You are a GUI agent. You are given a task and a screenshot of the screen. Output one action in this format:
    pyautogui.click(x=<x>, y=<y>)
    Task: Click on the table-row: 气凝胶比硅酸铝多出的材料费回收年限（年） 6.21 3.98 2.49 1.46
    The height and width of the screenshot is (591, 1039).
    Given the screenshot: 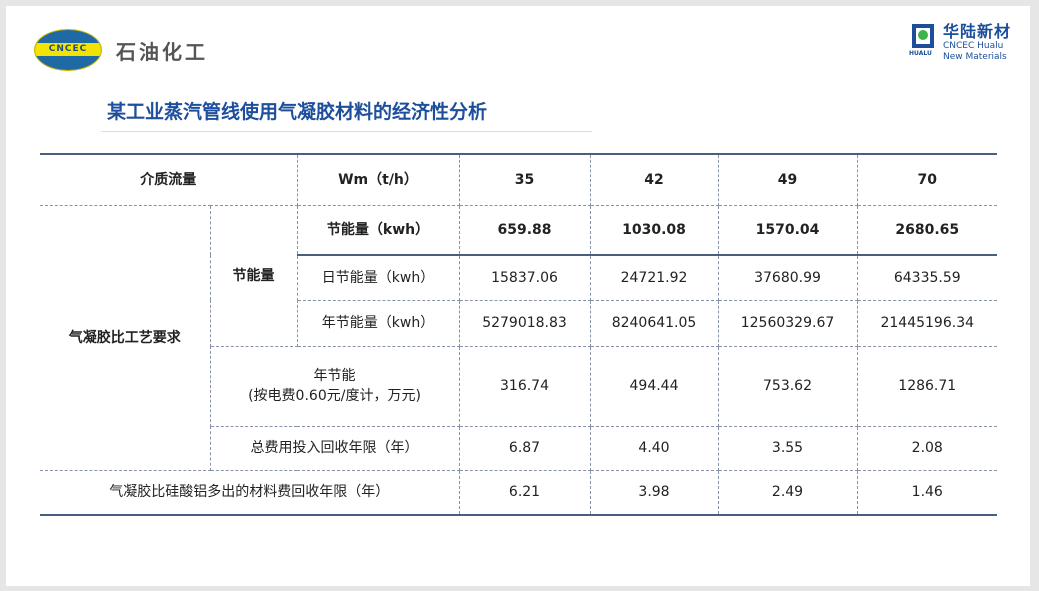 What is the action you would take?
    pyautogui.click(x=518, y=492)
    